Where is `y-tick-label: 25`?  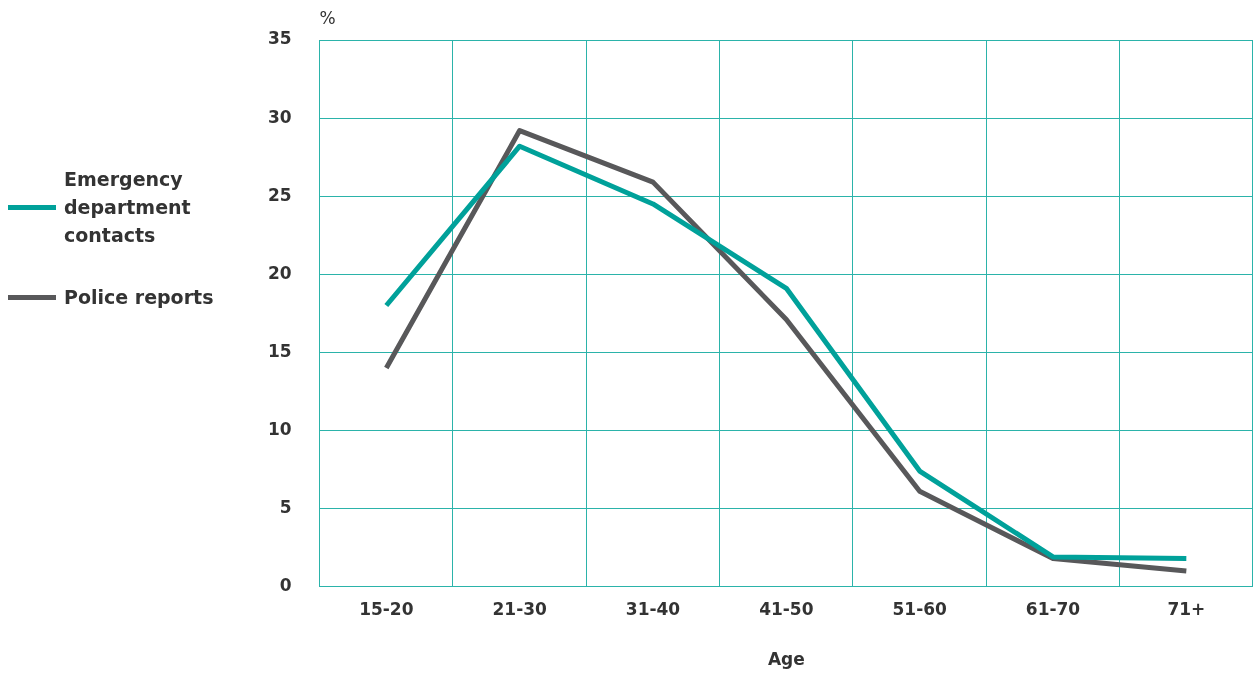 y-tick-label: 25 is located at coordinates (279, 194).